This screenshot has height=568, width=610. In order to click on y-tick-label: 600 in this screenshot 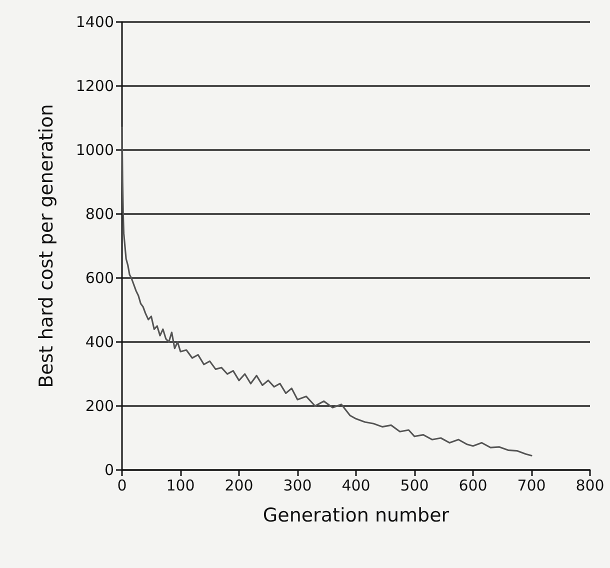, I will do `click(99, 278)`.